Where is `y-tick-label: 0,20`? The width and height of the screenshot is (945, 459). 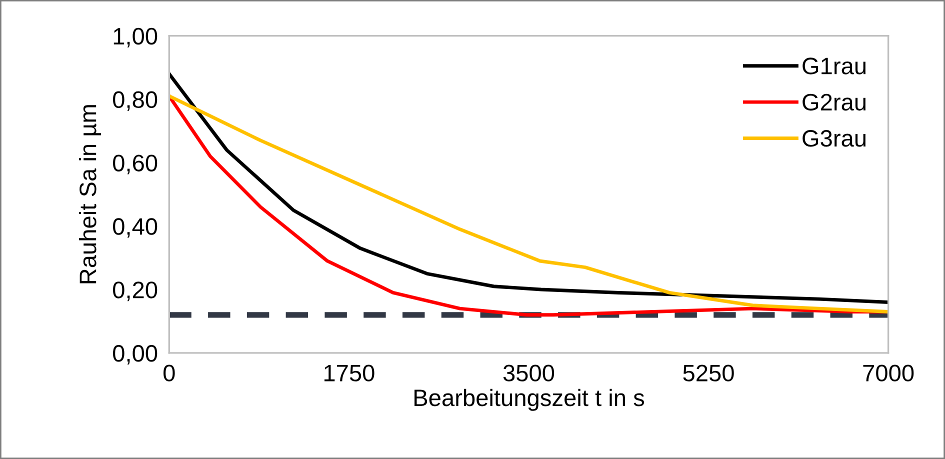 y-tick-label: 0,20 is located at coordinates (135, 292).